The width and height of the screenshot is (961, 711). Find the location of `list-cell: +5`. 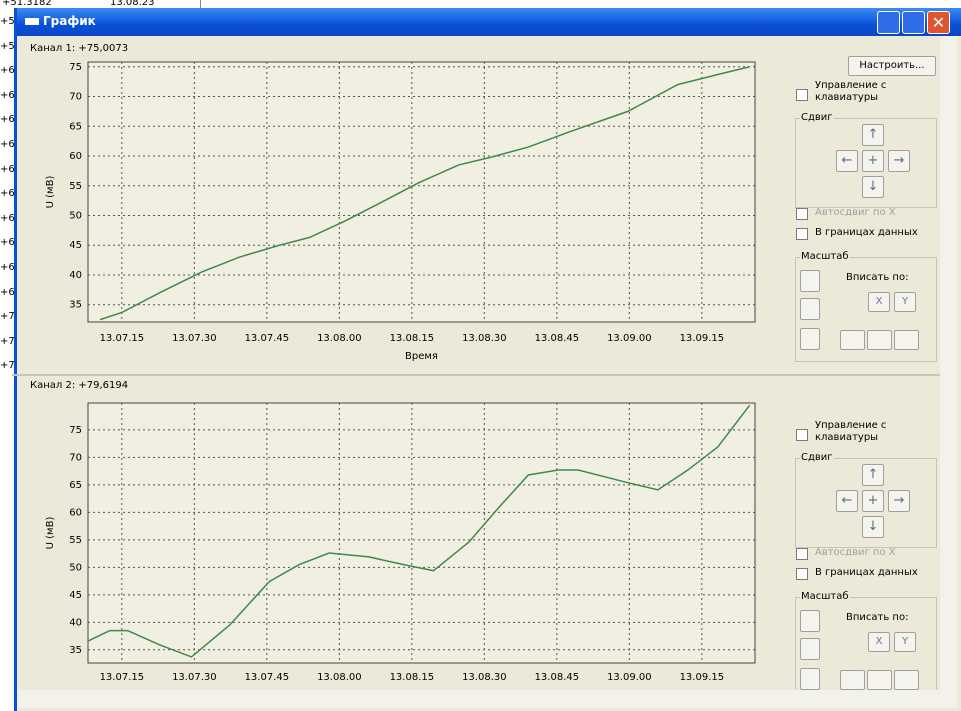

list-cell: +5 is located at coordinates (7, 21).